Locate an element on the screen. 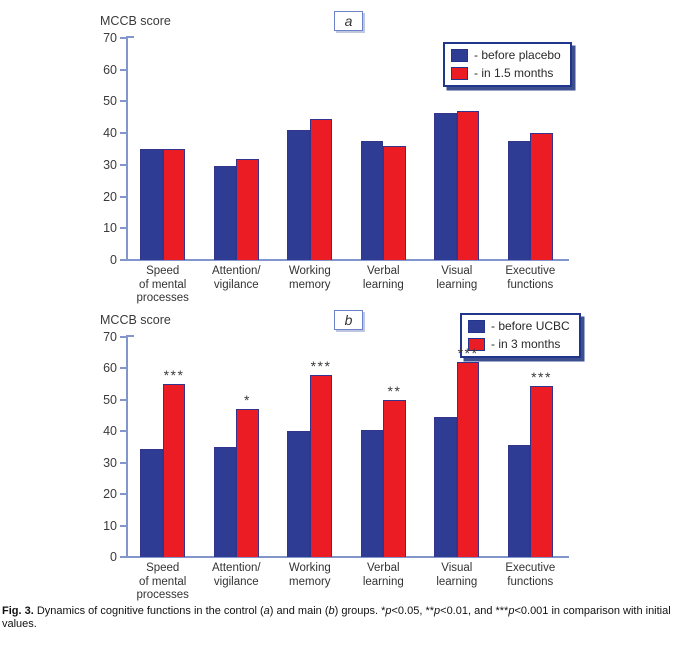 The width and height of the screenshot is (674, 649). y-axis-line is located at coordinates (127, 148).